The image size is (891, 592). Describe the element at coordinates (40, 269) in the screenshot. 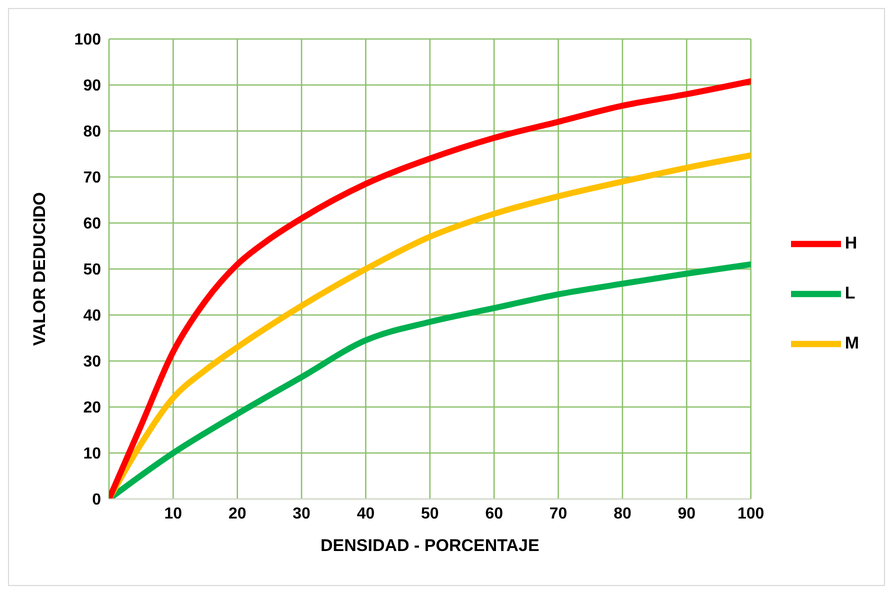

I see `y-axis-title: VALOR DEDUCIDO` at that location.